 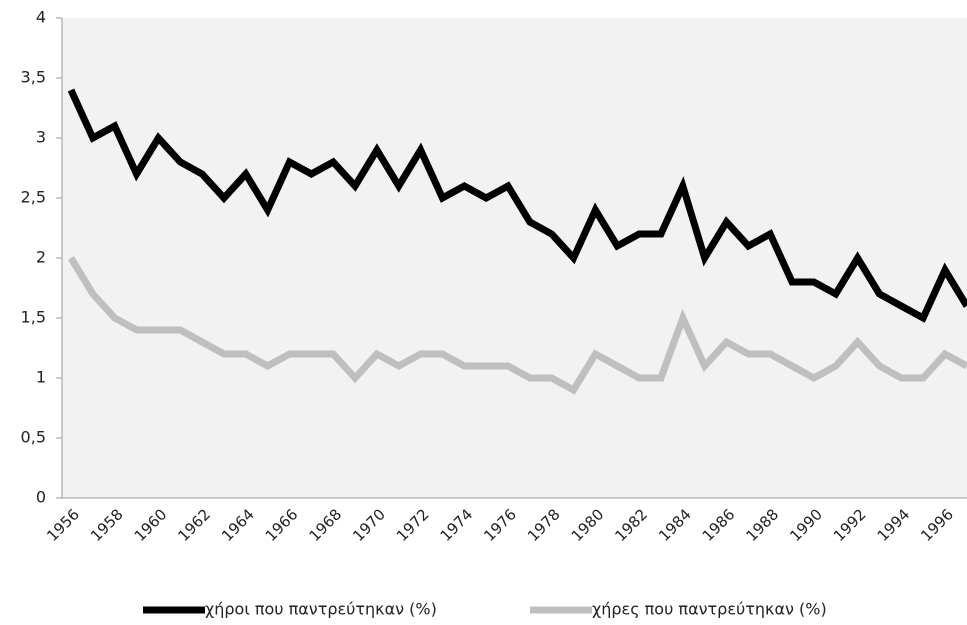 I want to click on x-tick-label: 1980, so click(x=588, y=525).